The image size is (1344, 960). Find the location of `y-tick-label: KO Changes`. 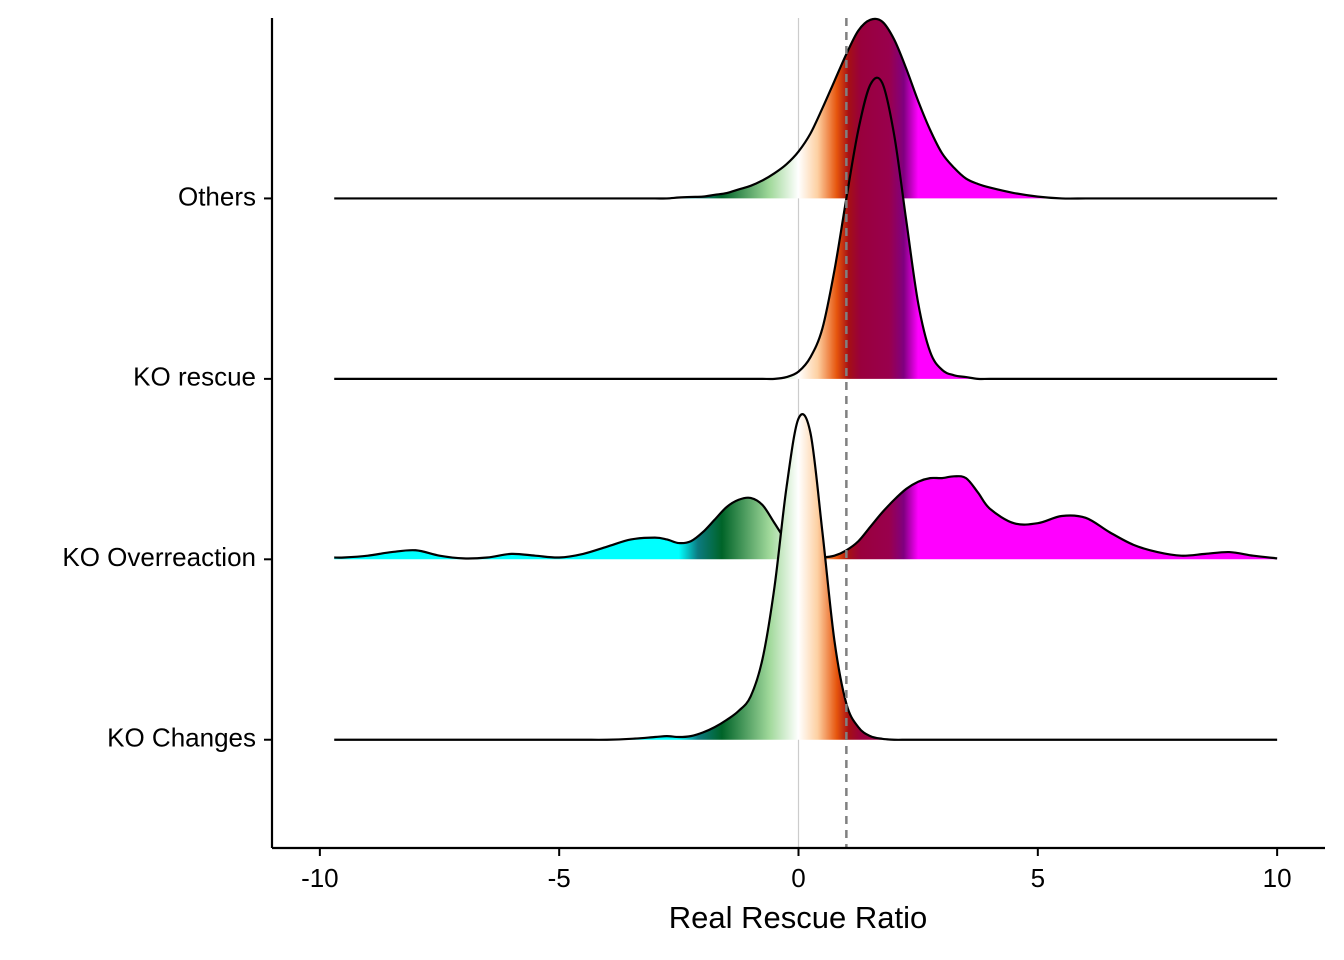

y-tick-label: KO Changes is located at coordinates (181, 738).